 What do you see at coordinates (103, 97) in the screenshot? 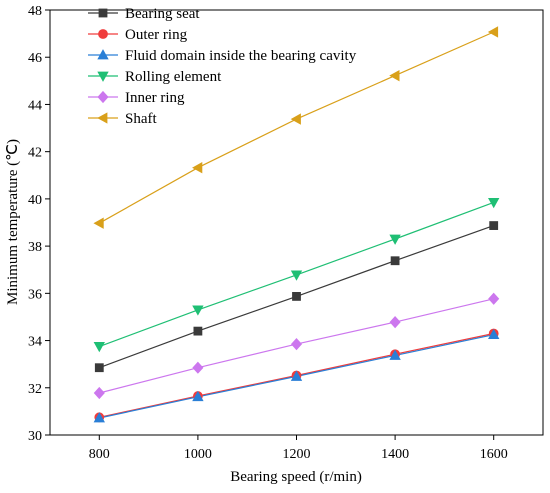
I see `legend-marker-inner-ring` at bounding box center [103, 97].